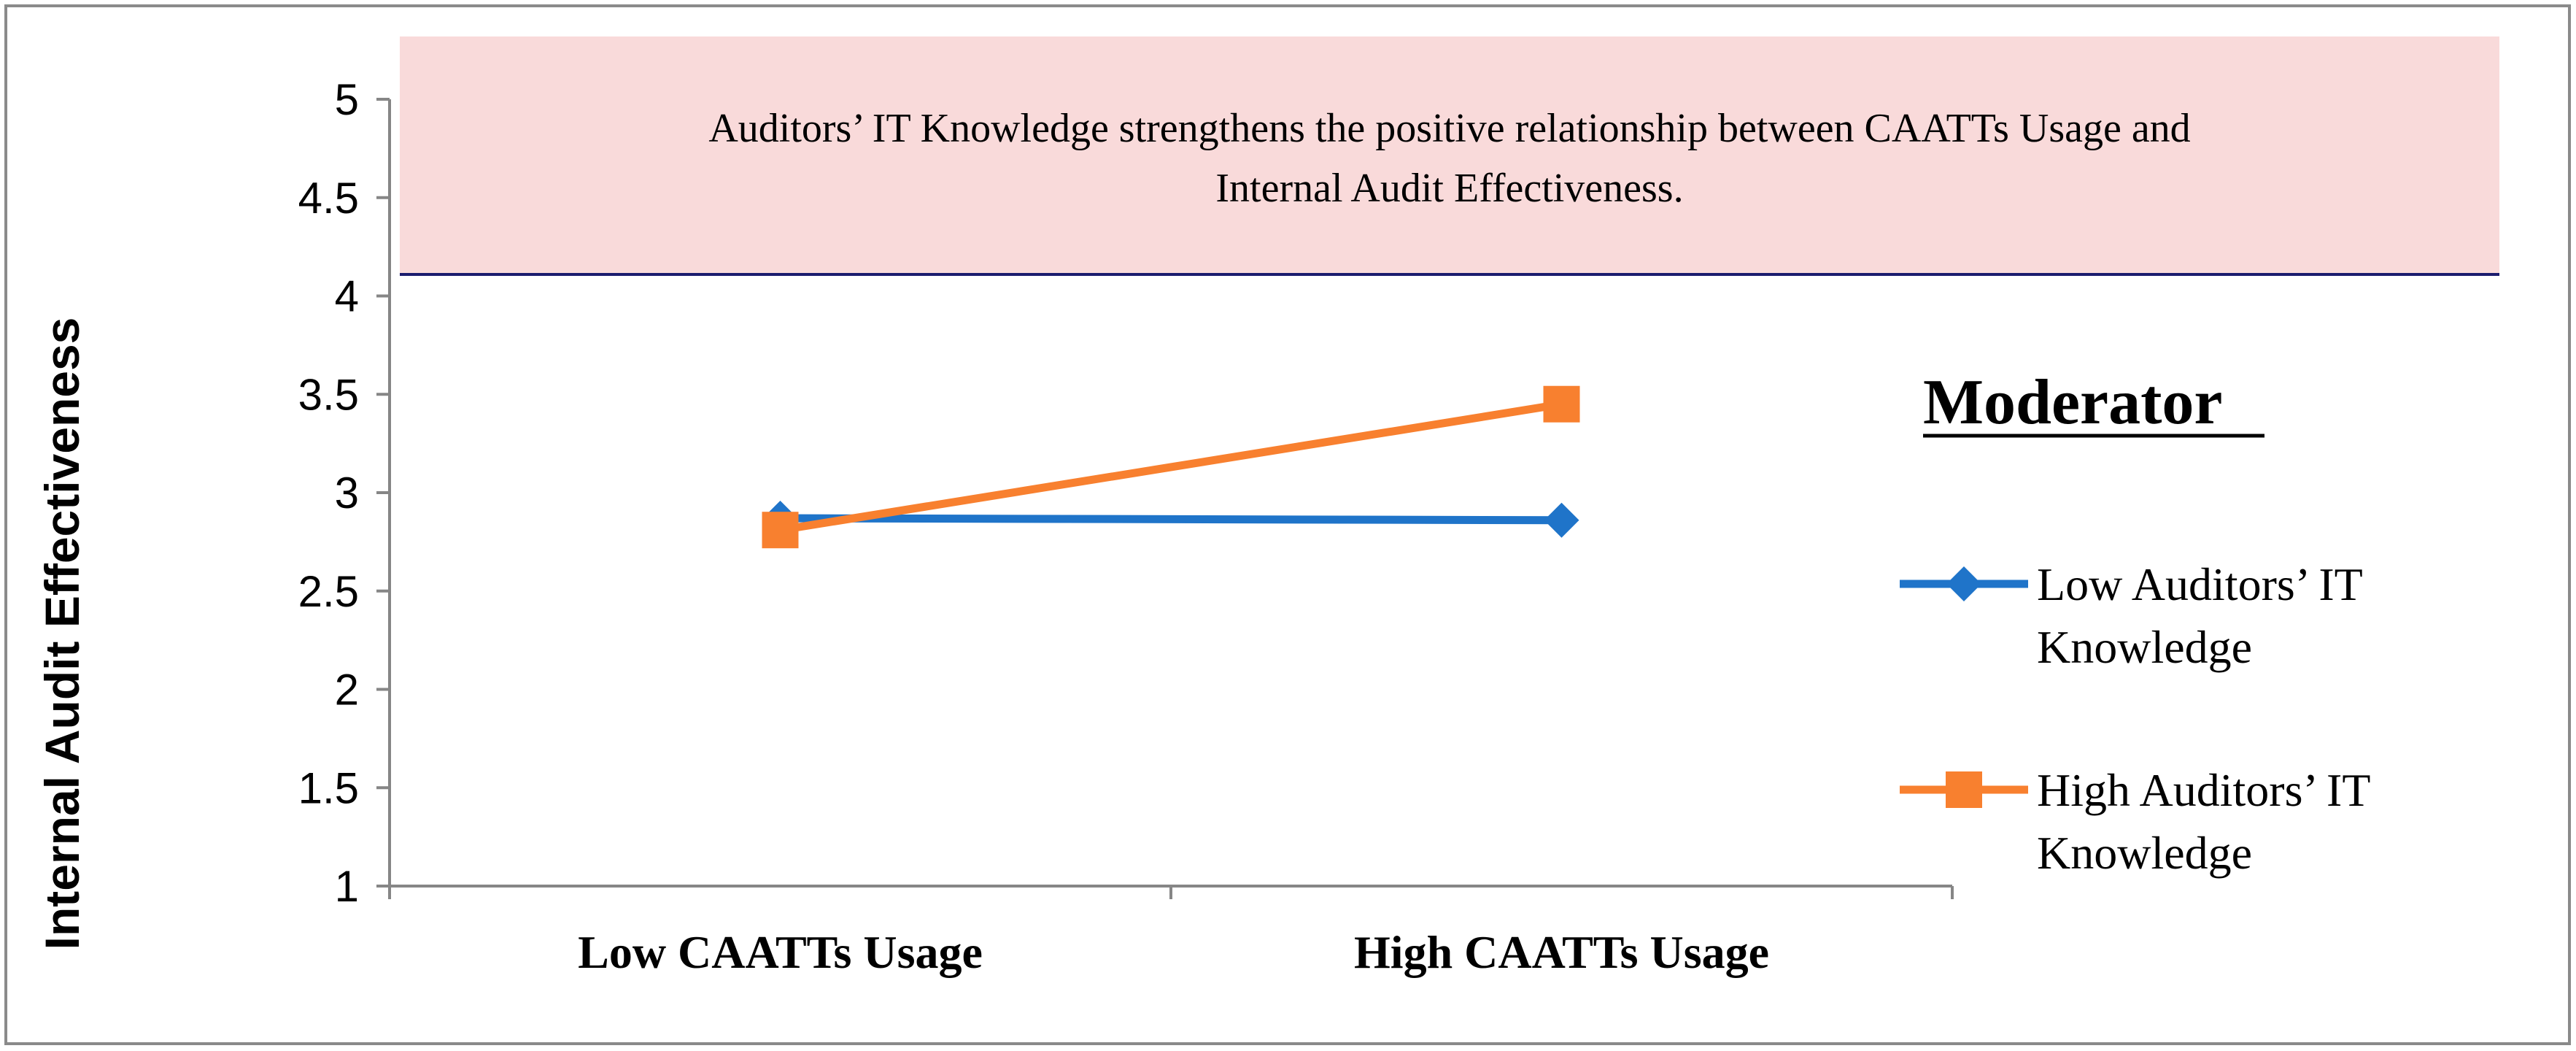 The image size is (2576, 1051). I want to click on y-tick-label: 3.5, so click(328, 394).